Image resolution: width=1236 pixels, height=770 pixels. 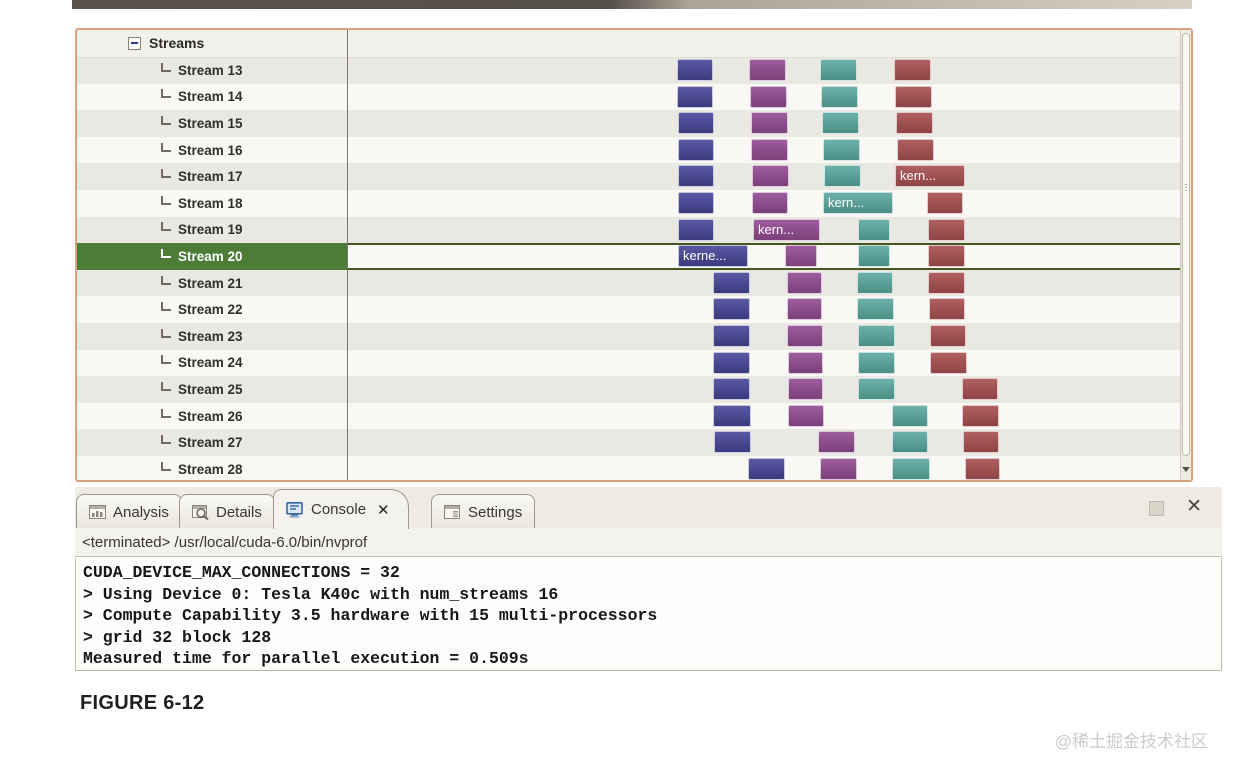 What do you see at coordinates (1186, 244) in the screenshot?
I see `scrollbar-thumb` at bounding box center [1186, 244].